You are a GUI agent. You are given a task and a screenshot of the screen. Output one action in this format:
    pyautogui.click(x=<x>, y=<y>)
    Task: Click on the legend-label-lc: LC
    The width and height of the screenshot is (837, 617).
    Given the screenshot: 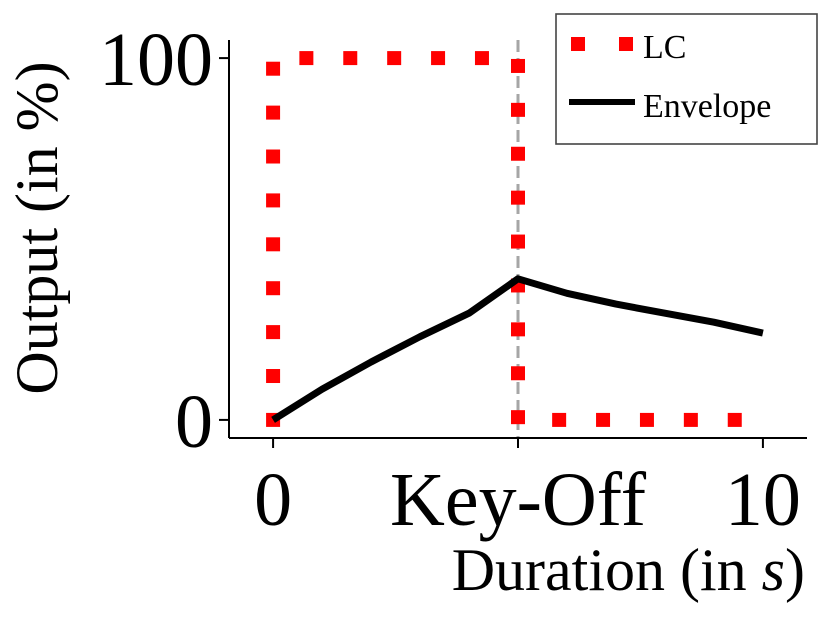 What is the action you would take?
    pyautogui.click(x=664, y=47)
    